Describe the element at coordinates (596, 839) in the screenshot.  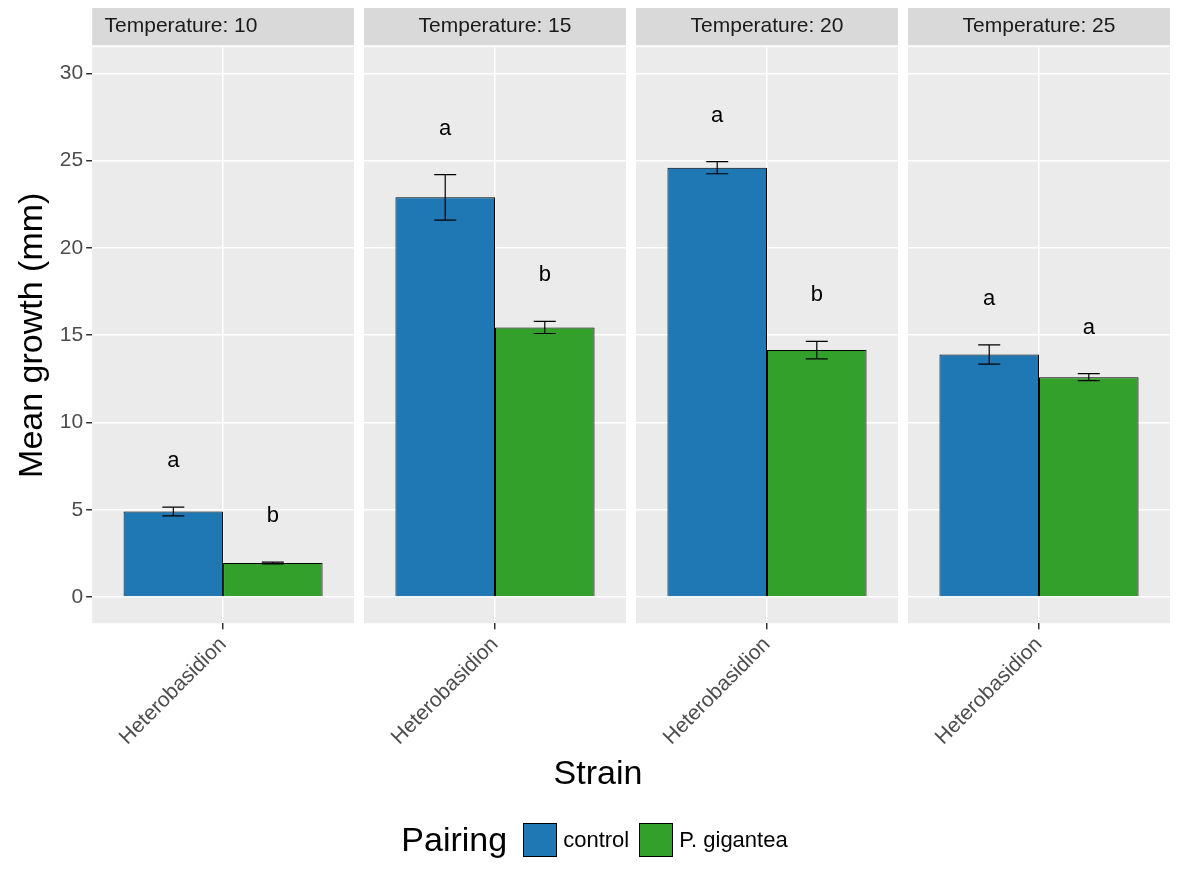
I see `legend-label: control` at that location.